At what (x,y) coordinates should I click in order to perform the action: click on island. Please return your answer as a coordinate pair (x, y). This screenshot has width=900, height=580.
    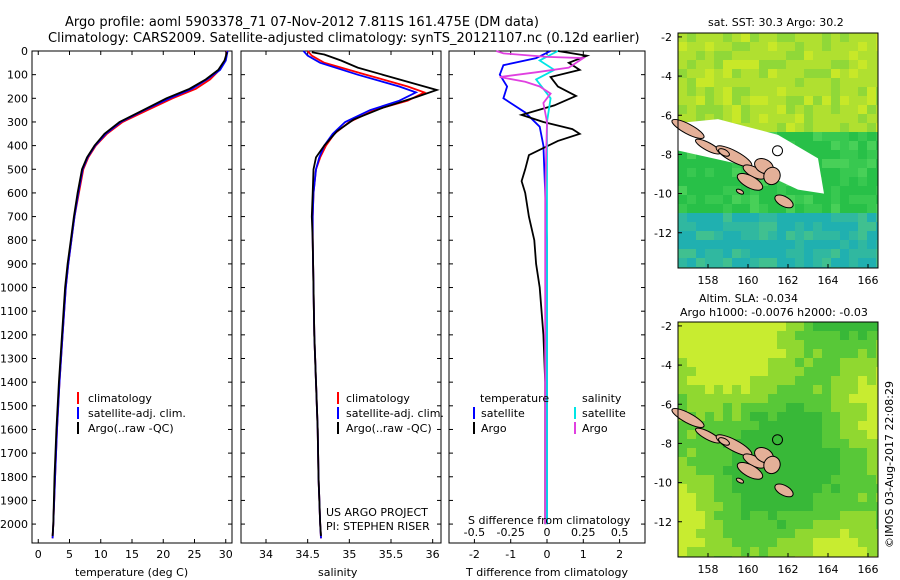
    Looking at the image, I should click on (784, 490).